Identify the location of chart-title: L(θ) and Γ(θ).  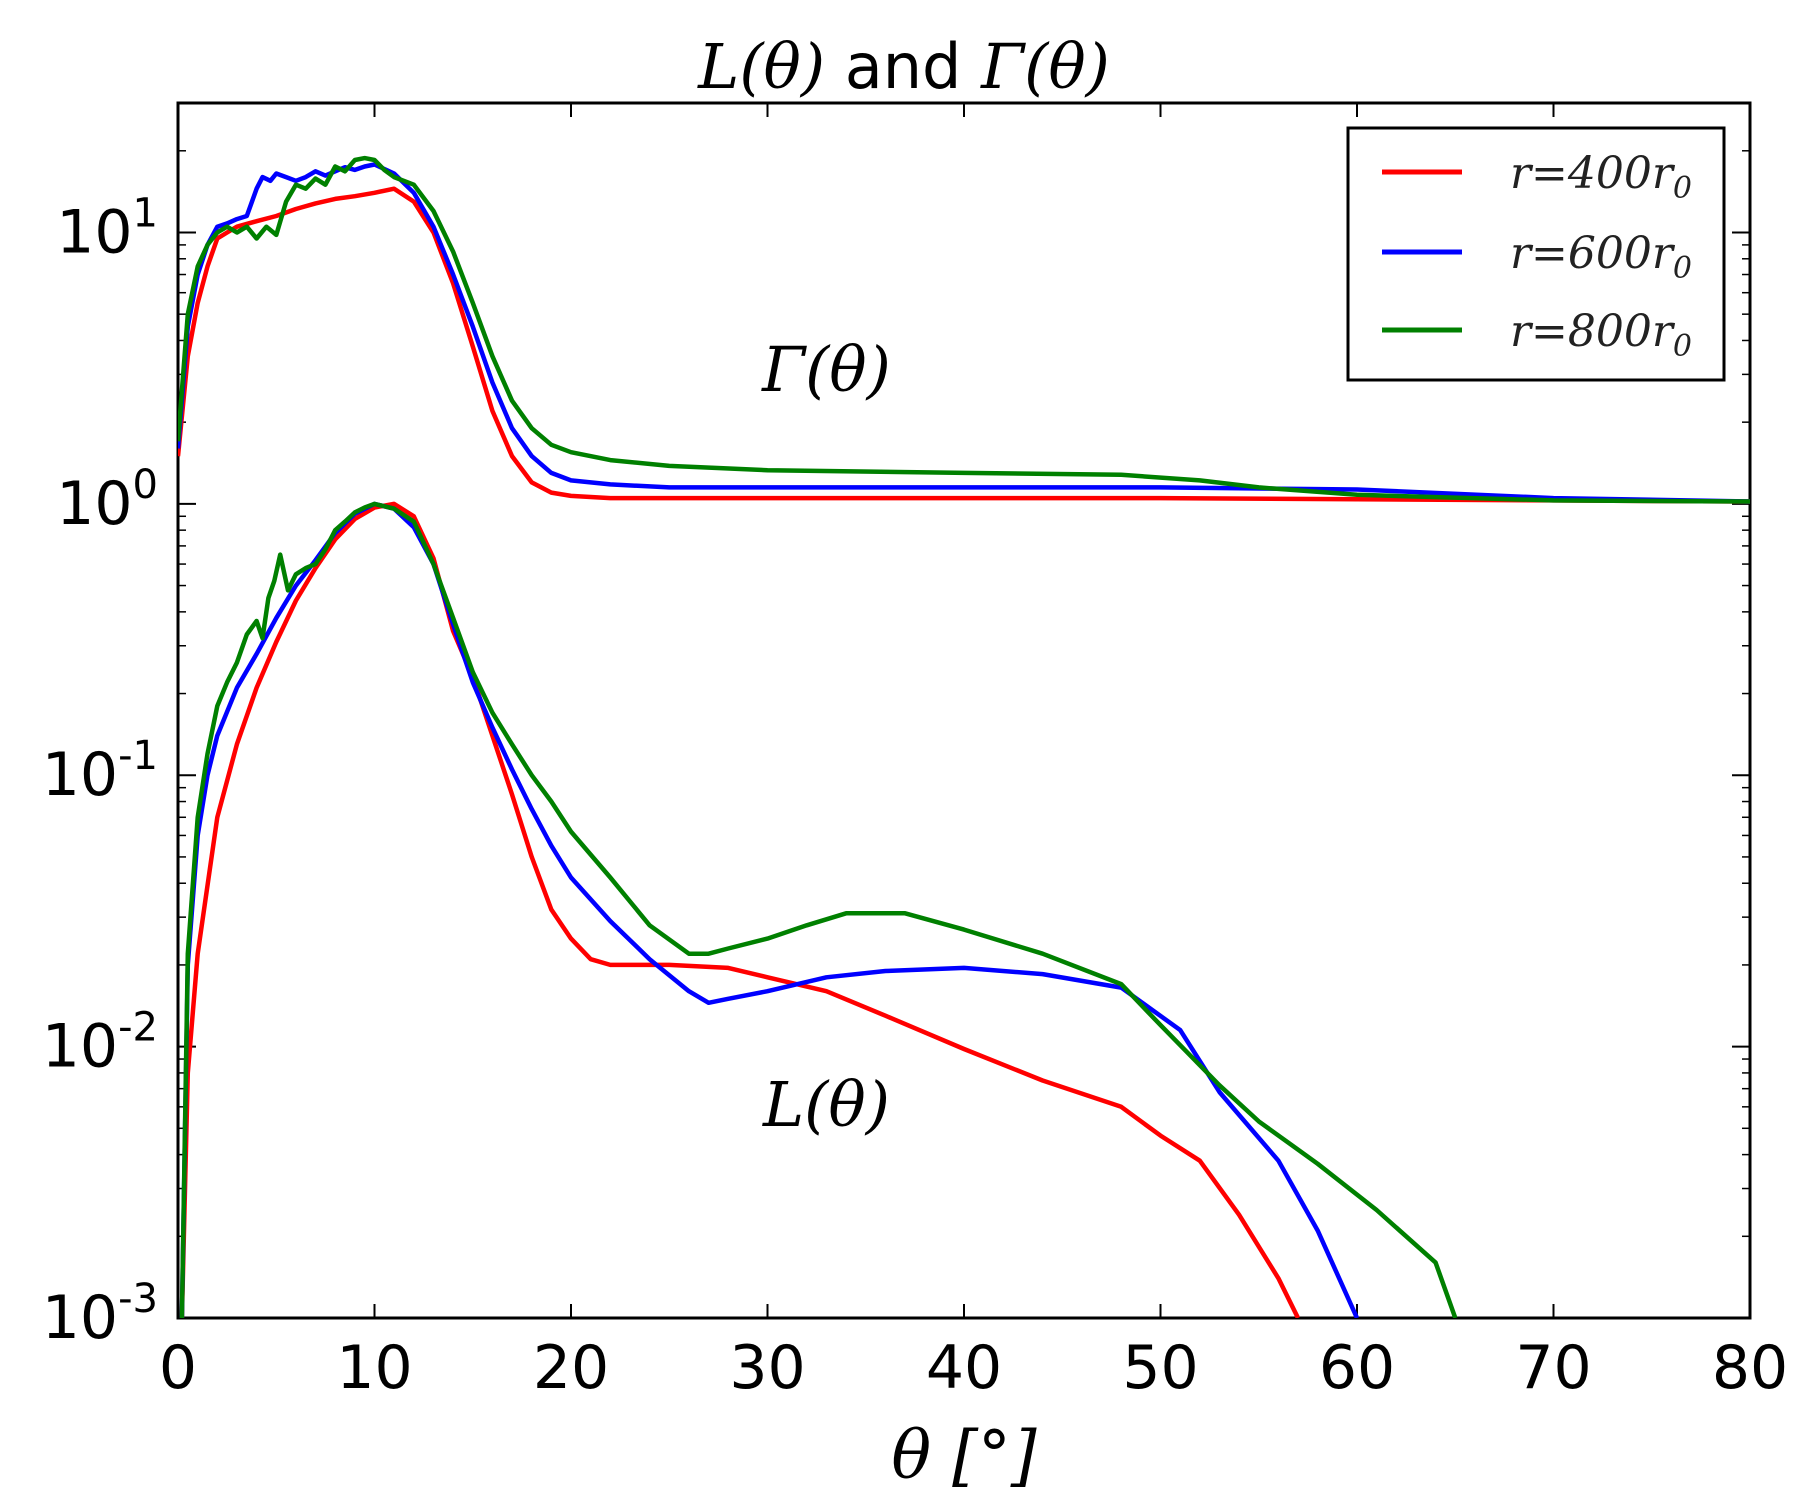
(903, 66).